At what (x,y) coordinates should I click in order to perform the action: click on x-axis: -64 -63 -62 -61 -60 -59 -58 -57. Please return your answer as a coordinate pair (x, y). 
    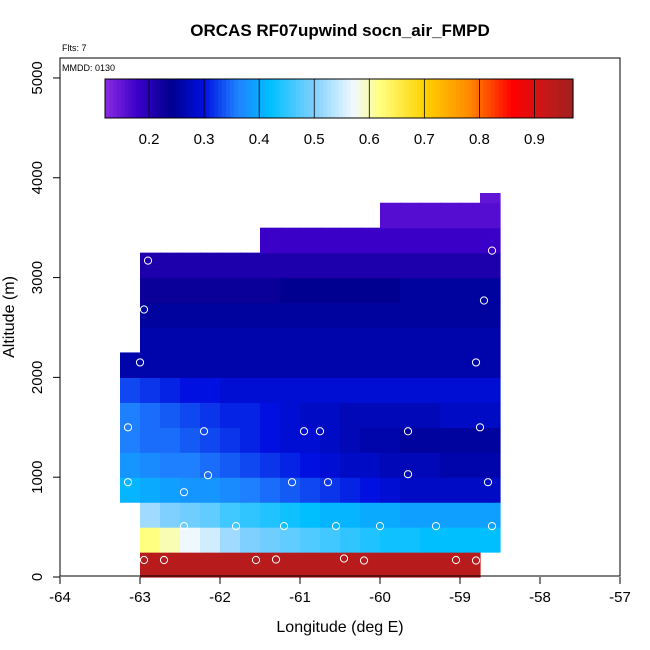
    Looking at the image, I should click on (340, 591).